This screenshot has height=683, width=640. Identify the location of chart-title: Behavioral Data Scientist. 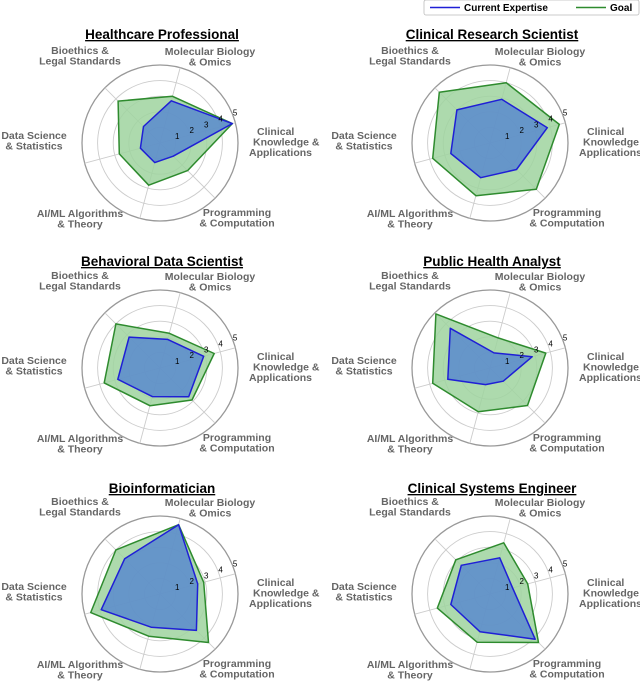
(162, 261).